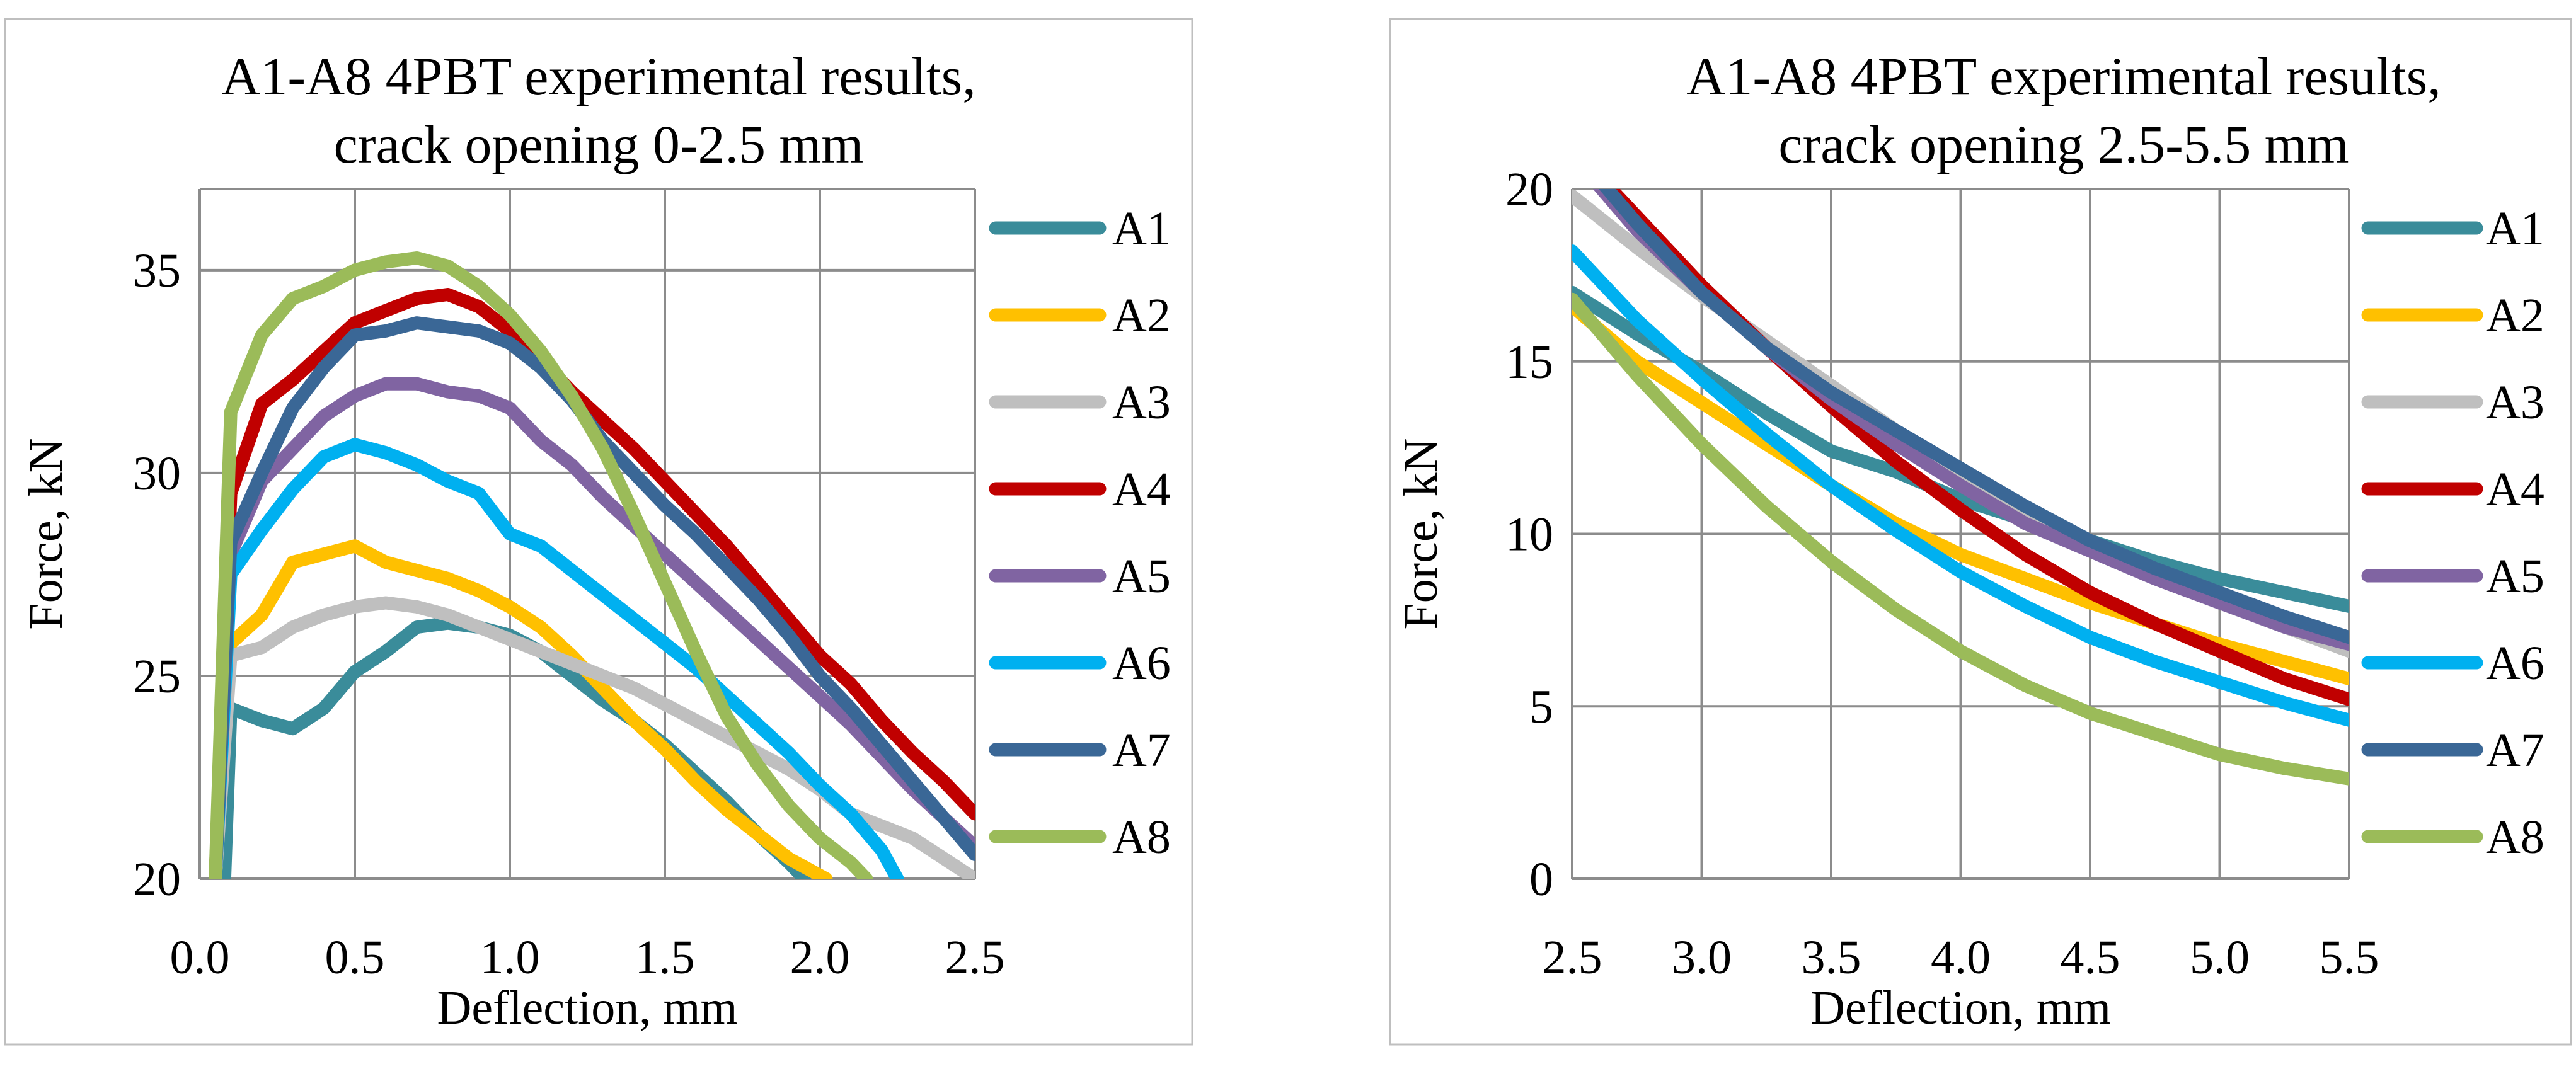 This screenshot has height=1069, width=2576. I want to click on chart-title-line-2: crack opening 0-2.5 mm, so click(599, 144).